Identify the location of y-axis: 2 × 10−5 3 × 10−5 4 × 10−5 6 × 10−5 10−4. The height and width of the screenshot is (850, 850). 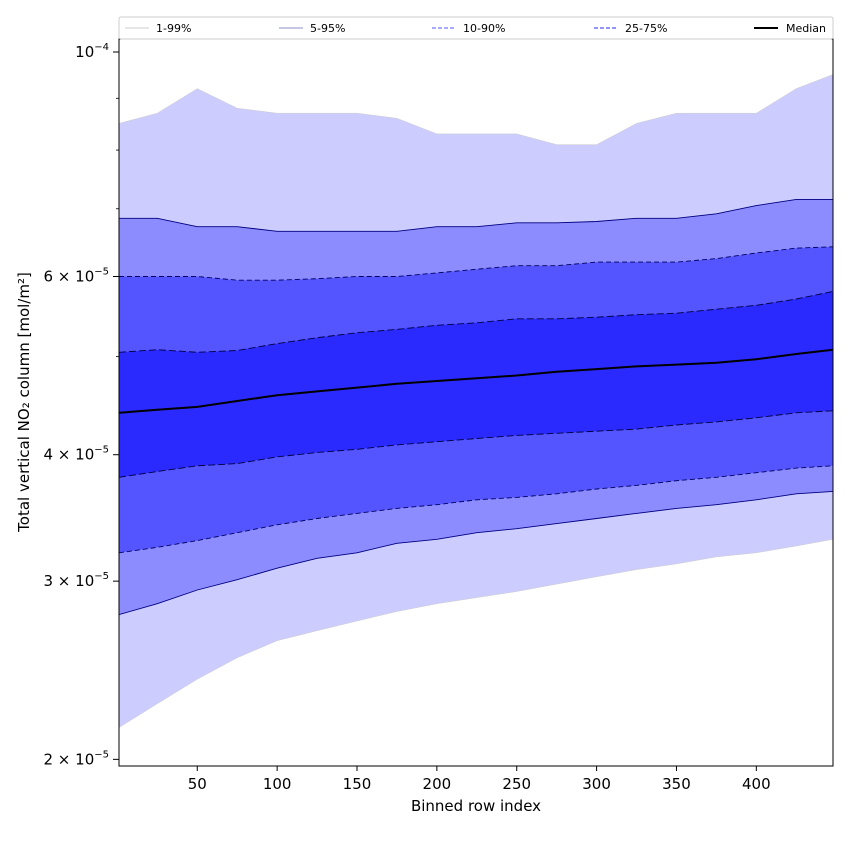
(81, 405).